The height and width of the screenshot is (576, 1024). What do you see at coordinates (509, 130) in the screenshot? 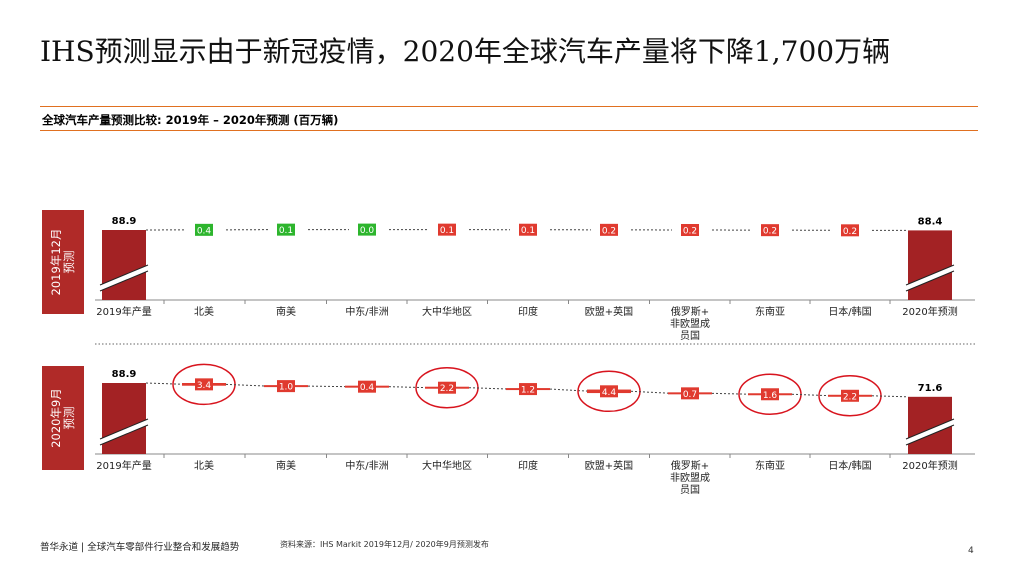
I see `subtitle-rule` at bounding box center [509, 130].